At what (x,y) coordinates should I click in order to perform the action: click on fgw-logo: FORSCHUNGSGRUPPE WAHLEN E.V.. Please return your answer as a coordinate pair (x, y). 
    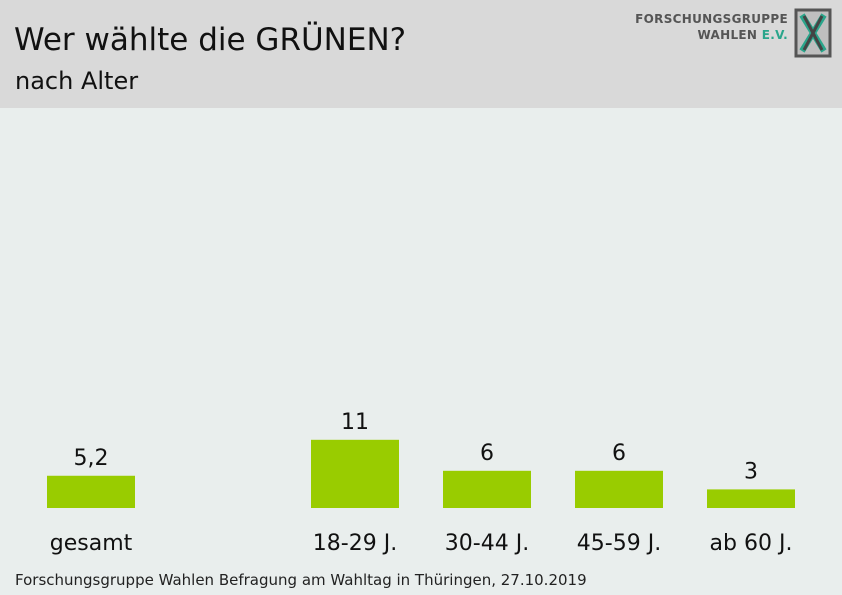
    Looking at the image, I should click on (735, 32).